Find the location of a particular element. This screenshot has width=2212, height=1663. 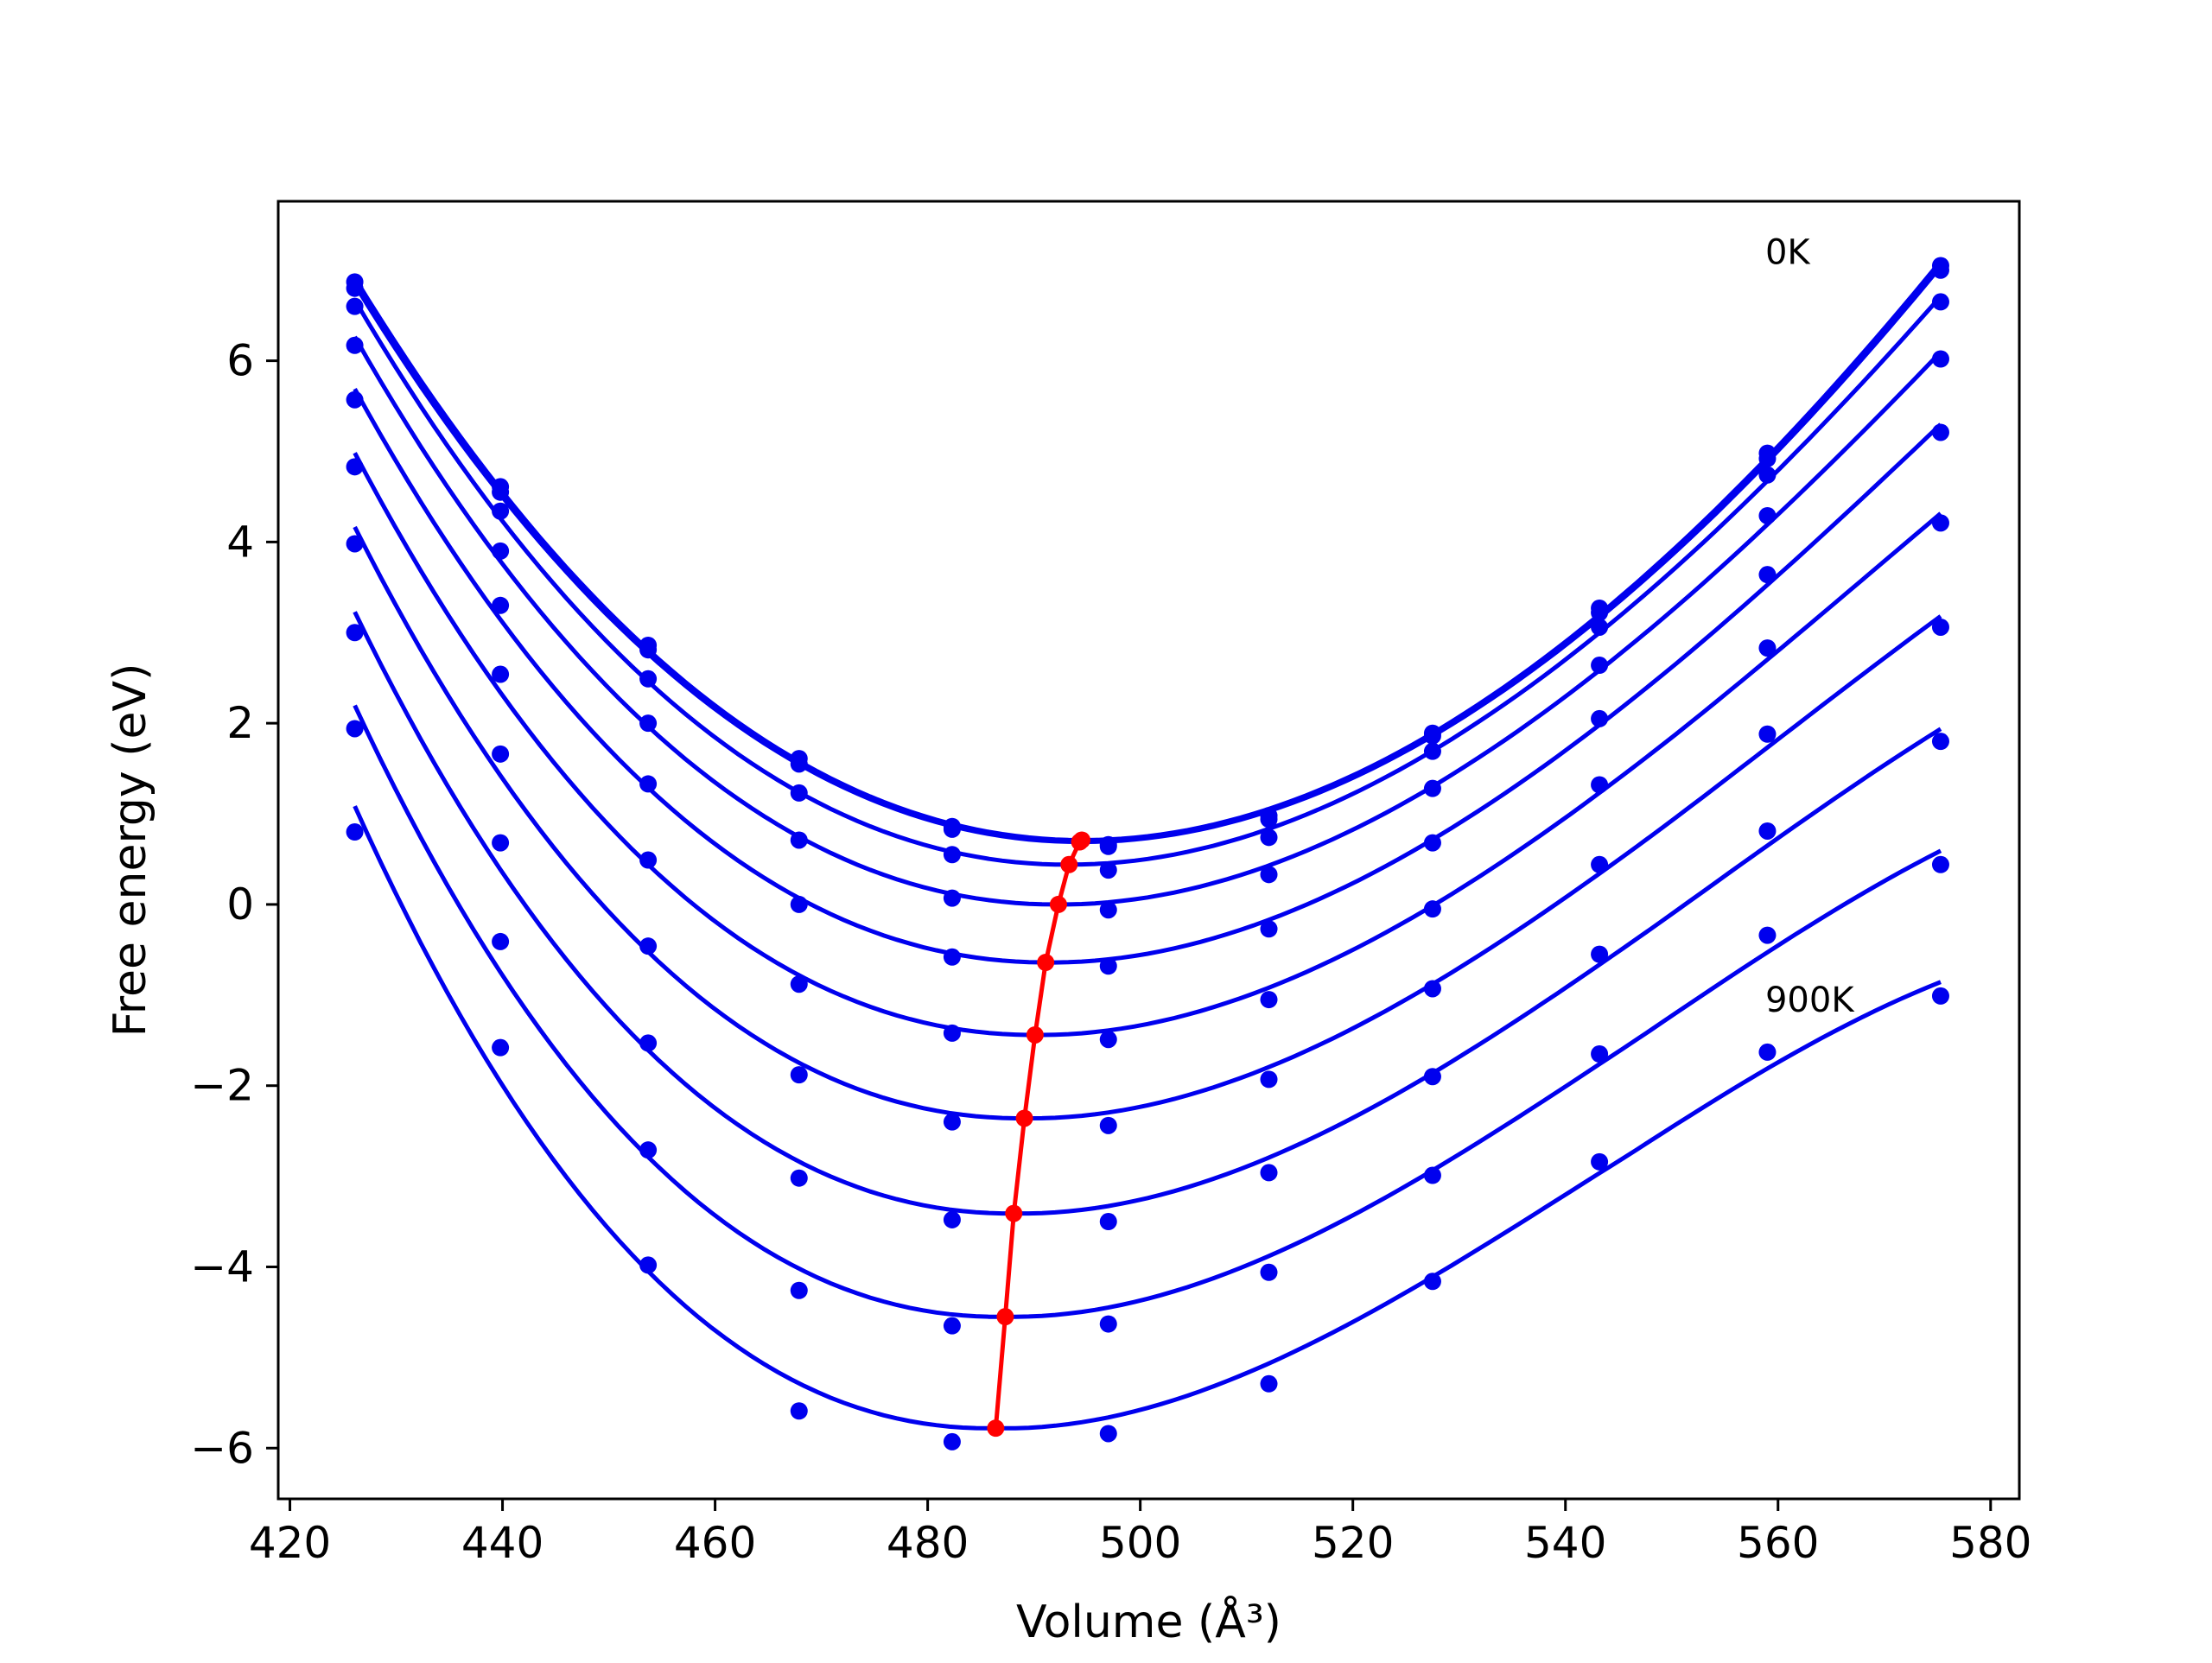

minimum-path-line is located at coordinates (1038, 1133).